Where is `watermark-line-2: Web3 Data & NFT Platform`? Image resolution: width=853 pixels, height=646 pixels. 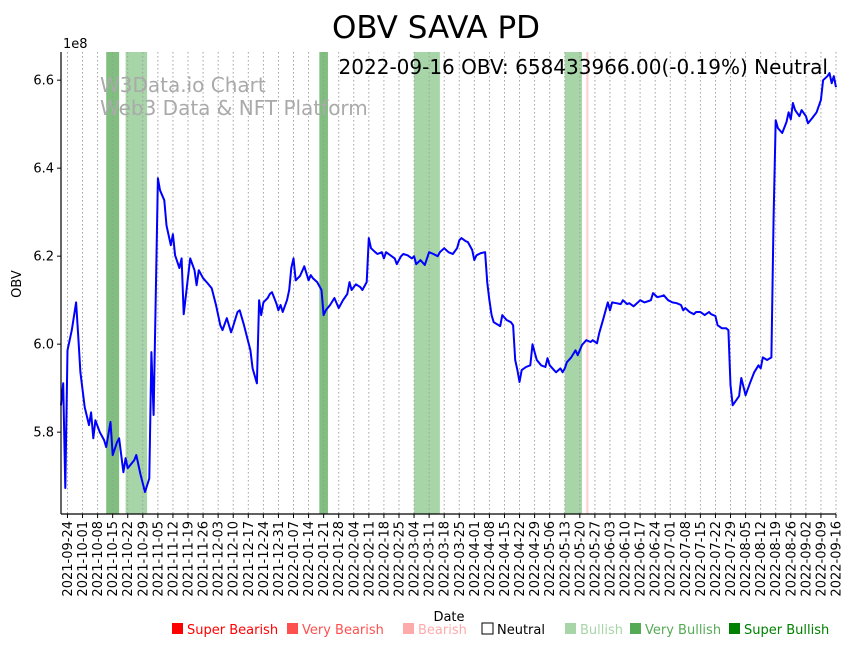
watermark-line-2: Web3 Data & NFT Platform is located at coordinates (234, 108).